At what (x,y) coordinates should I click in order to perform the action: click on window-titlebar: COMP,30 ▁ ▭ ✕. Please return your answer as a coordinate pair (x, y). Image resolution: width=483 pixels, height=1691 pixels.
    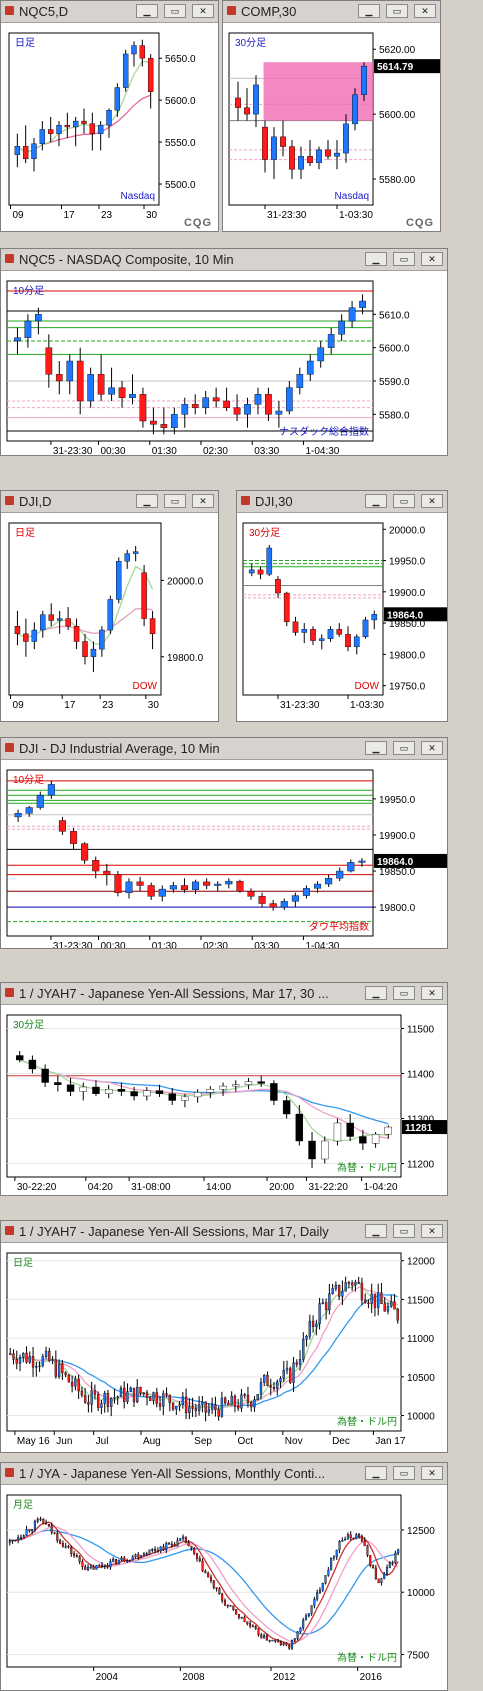
    Looking at the image, I should click on (331, 12).